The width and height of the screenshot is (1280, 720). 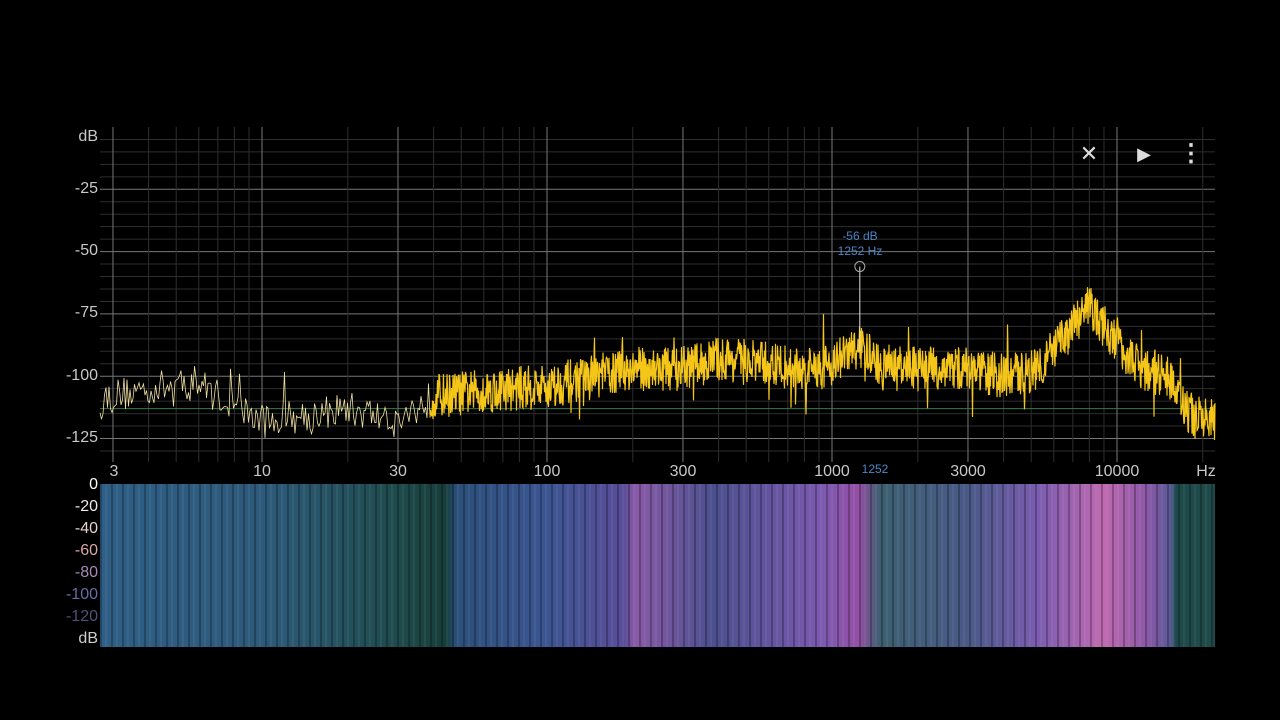 I want to click on x-tick: 10, so click(x=262, y=471).